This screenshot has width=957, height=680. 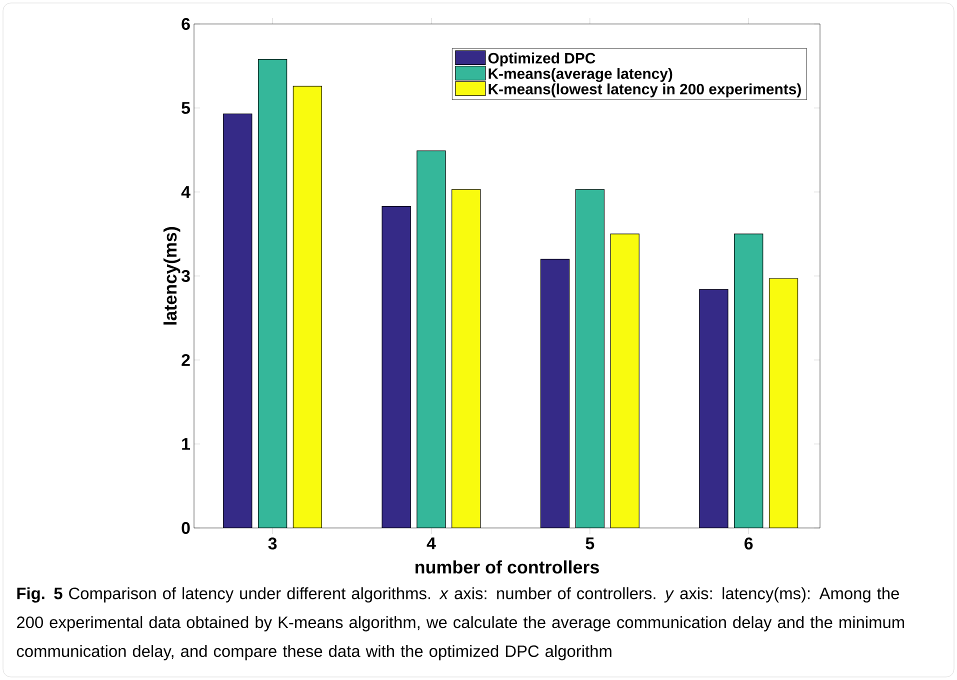 I want to click on x-tick-label: 5, so click(x=590, y=544).